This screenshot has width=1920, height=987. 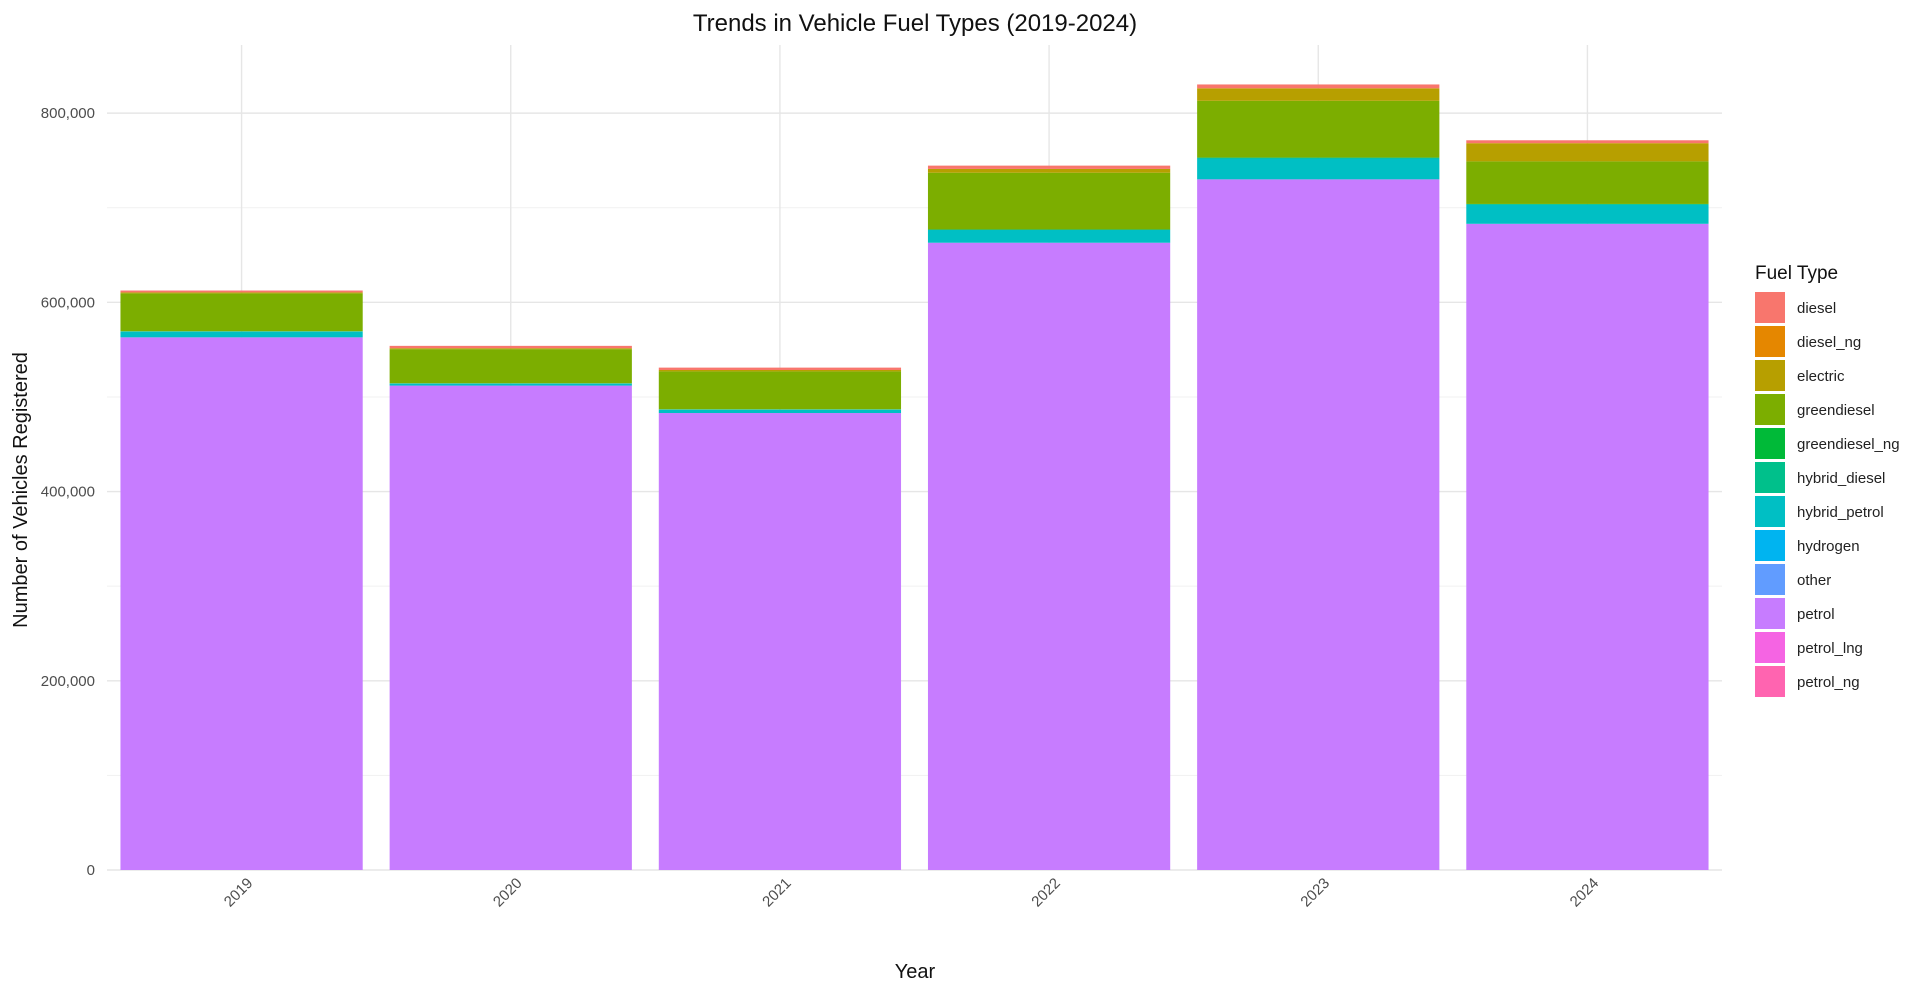 What do you see at coordinates (1049, 170) in the screenshot?
I see `bar-segment-electric-2022` at bounding box center [1049, 170].